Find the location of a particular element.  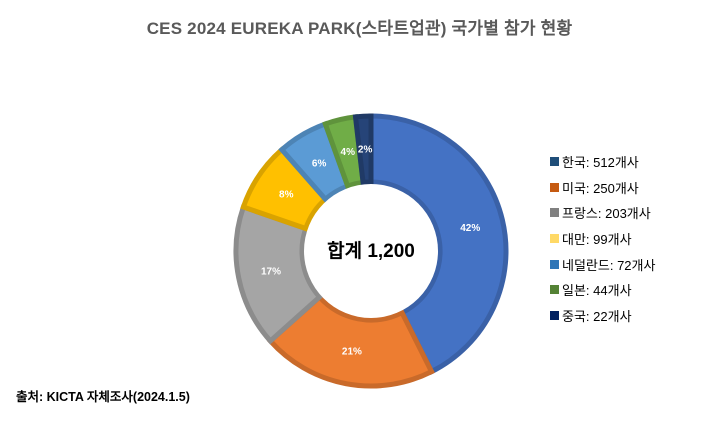

legend-label: 미국: 250개사 is located at coordinates (600, 188).